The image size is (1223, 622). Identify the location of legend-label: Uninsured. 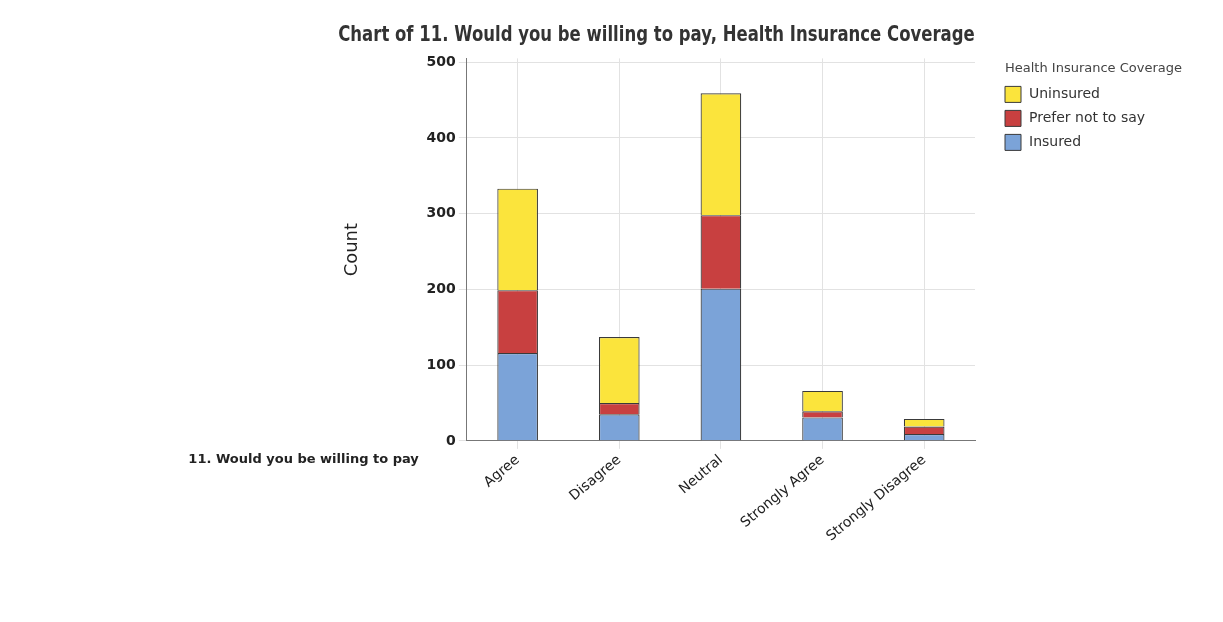
(1064, 93).